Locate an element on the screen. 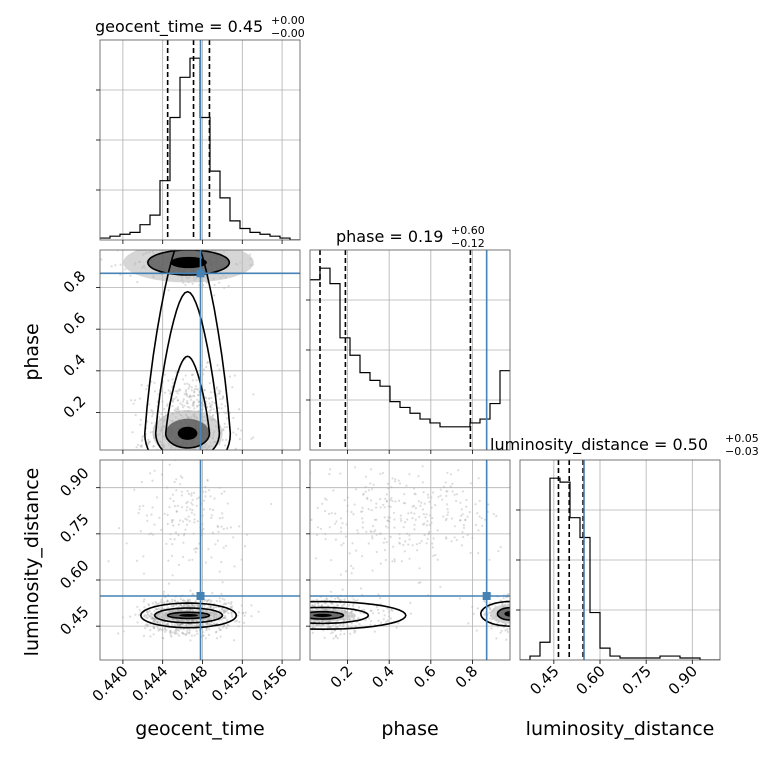 The height and width of the screenshot is (760, 760). x-tick-label: 0.2 is located at coordinates (342, 677).